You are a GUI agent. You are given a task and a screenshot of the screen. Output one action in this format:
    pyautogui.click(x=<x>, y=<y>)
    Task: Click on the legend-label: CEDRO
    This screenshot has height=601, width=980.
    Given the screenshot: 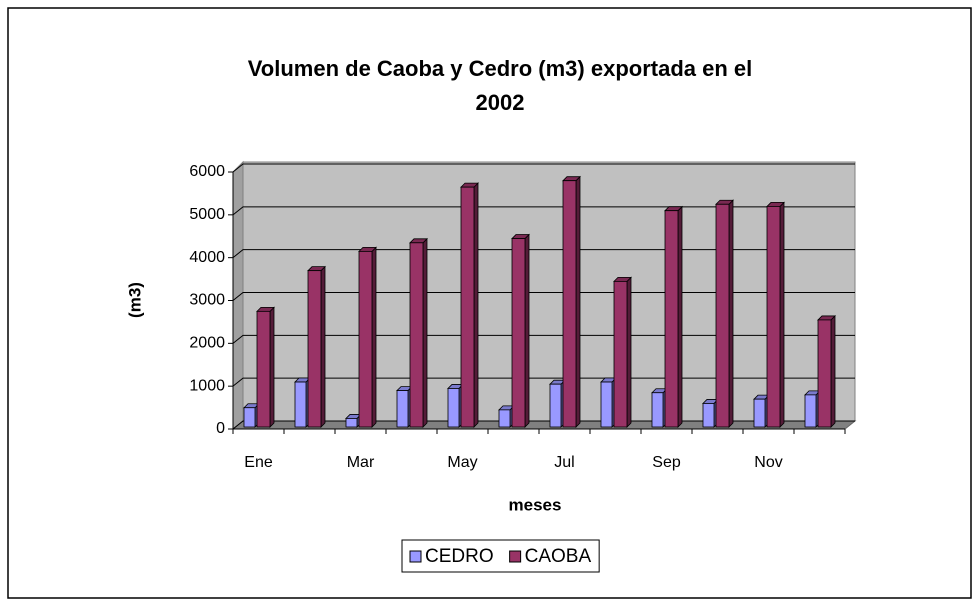 What is the action you would take?
    pyautogui.click(x=459, y=556)
    